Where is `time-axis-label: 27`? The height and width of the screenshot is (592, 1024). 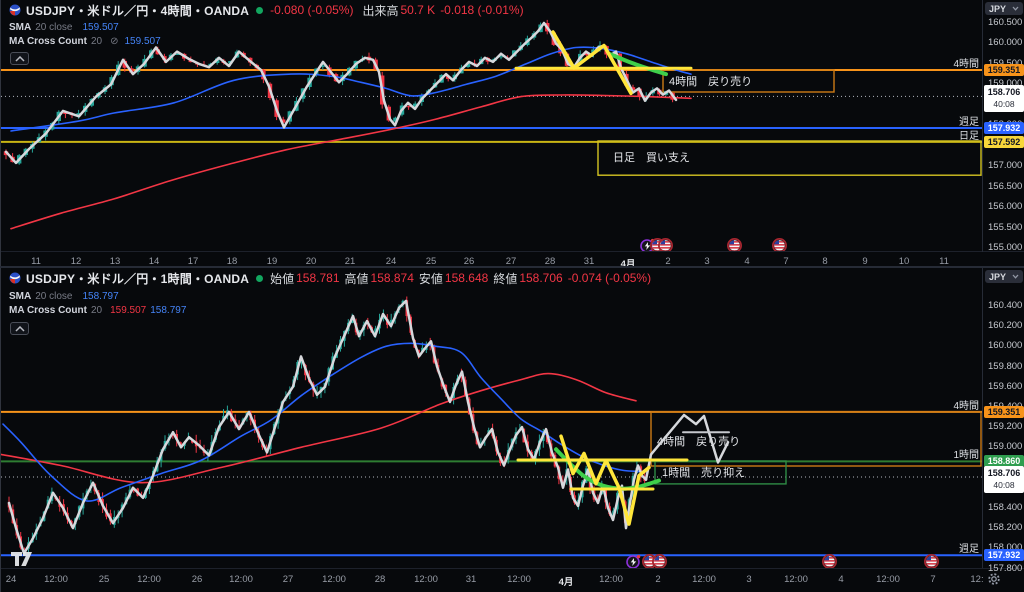
time-axis-label: 27 is located at coordinates (511, 261).